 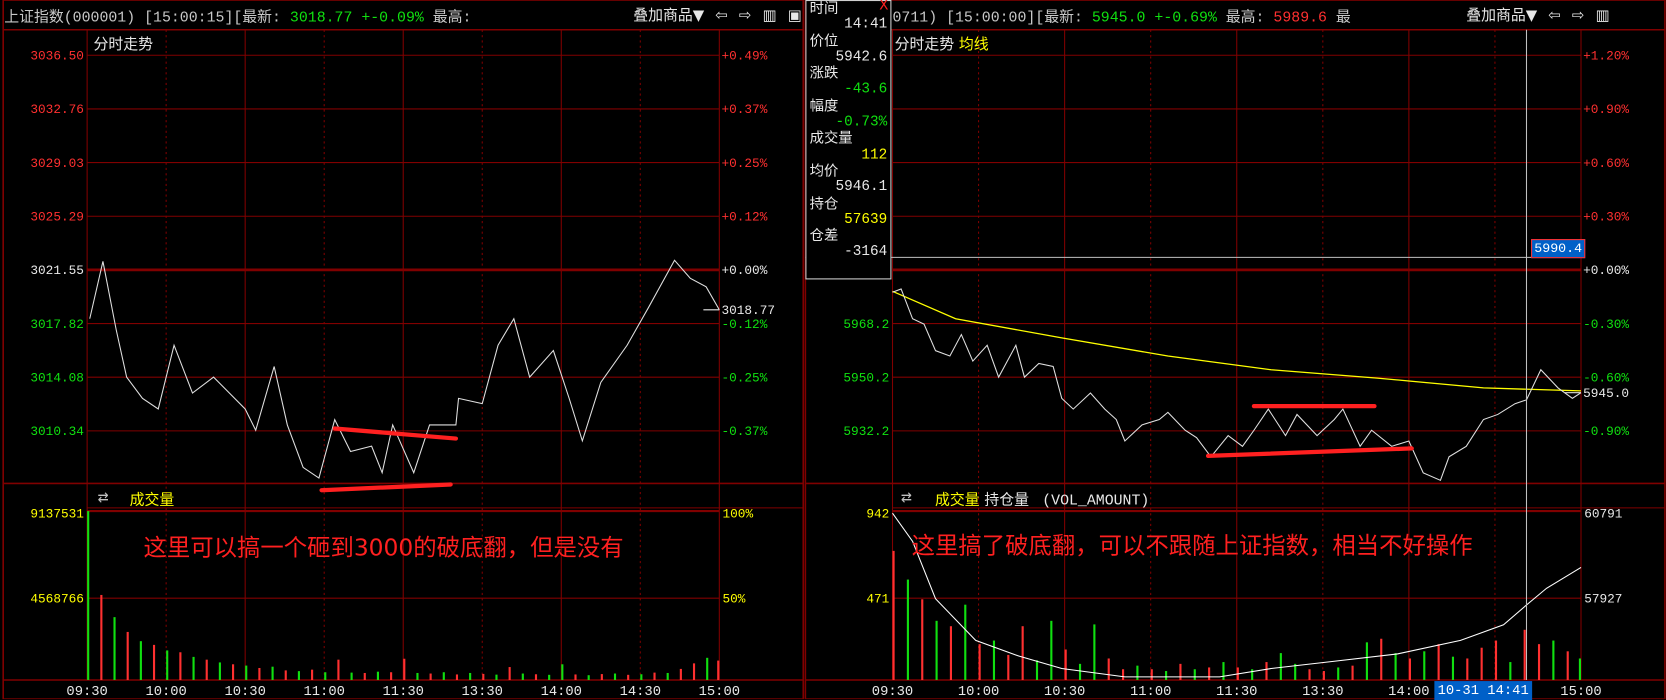 What do you see at coordinates (866, 25) in the screenshot?
I see `info-value: 14:41` at bounding box center [866, 25].